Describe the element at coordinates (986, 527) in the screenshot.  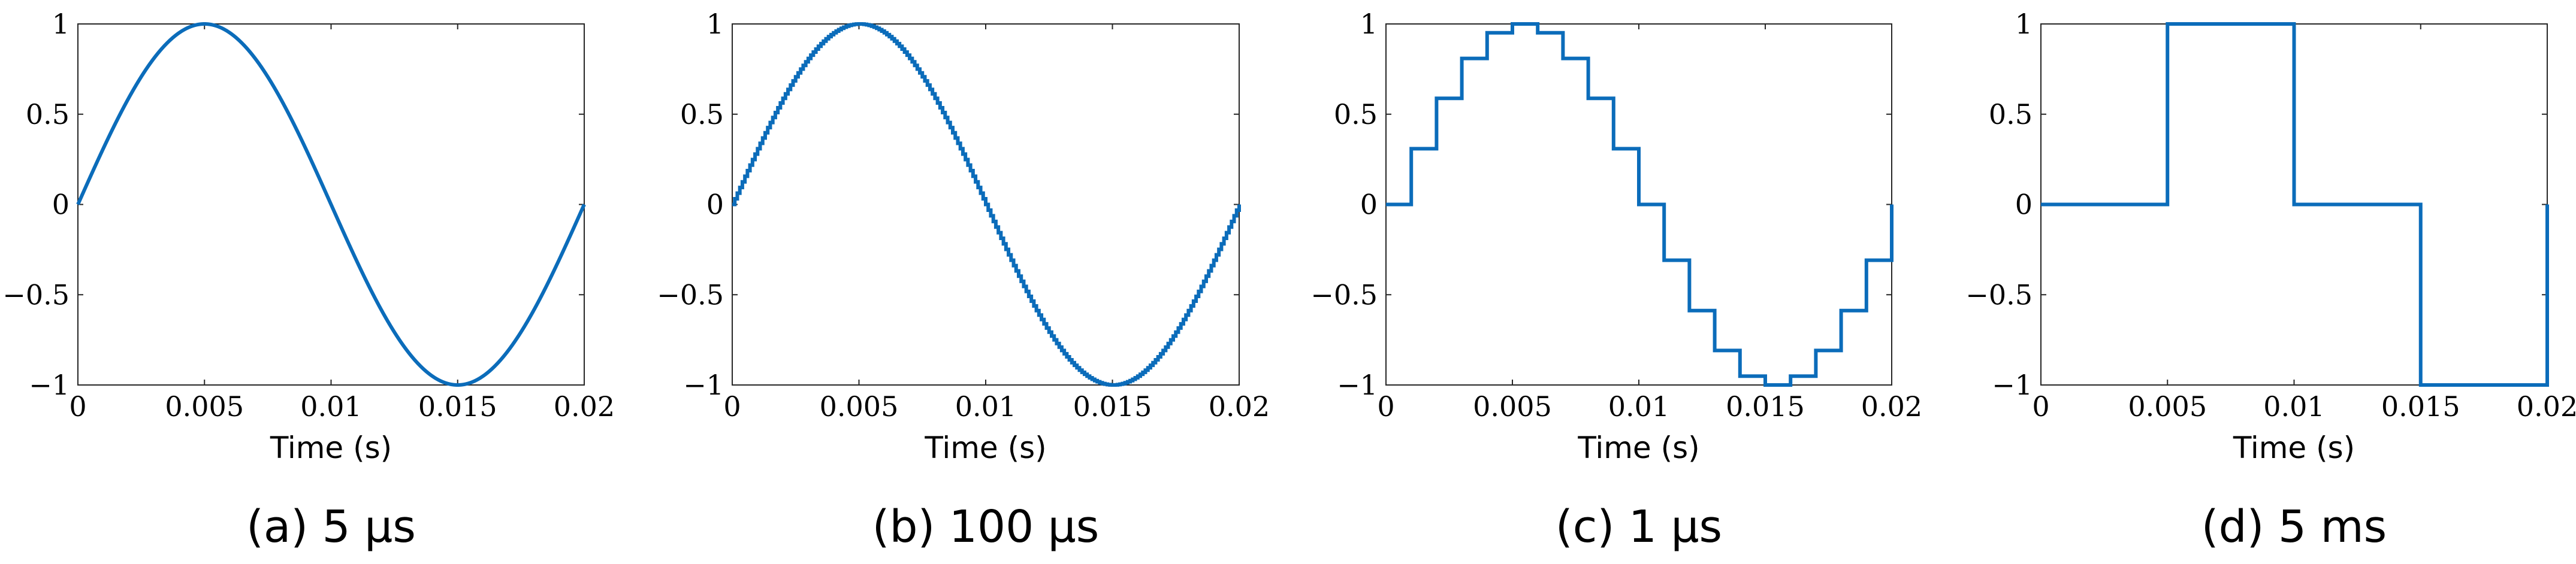
I see `subplot-caption: (b) 100 µs` at that location.